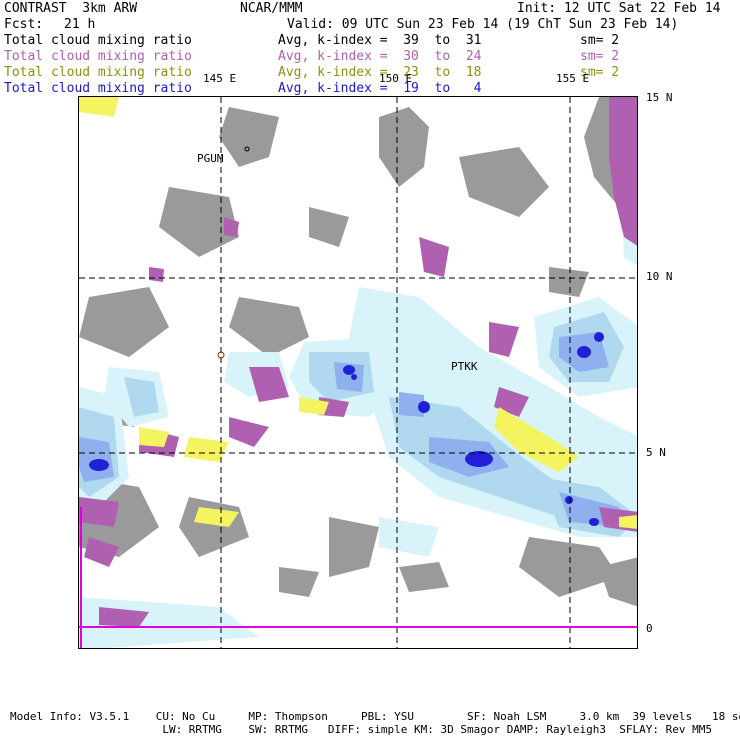 The height and width of the screenshot is (740, 740). I want to click on station-pgum: PGUM, so click(210, 158).